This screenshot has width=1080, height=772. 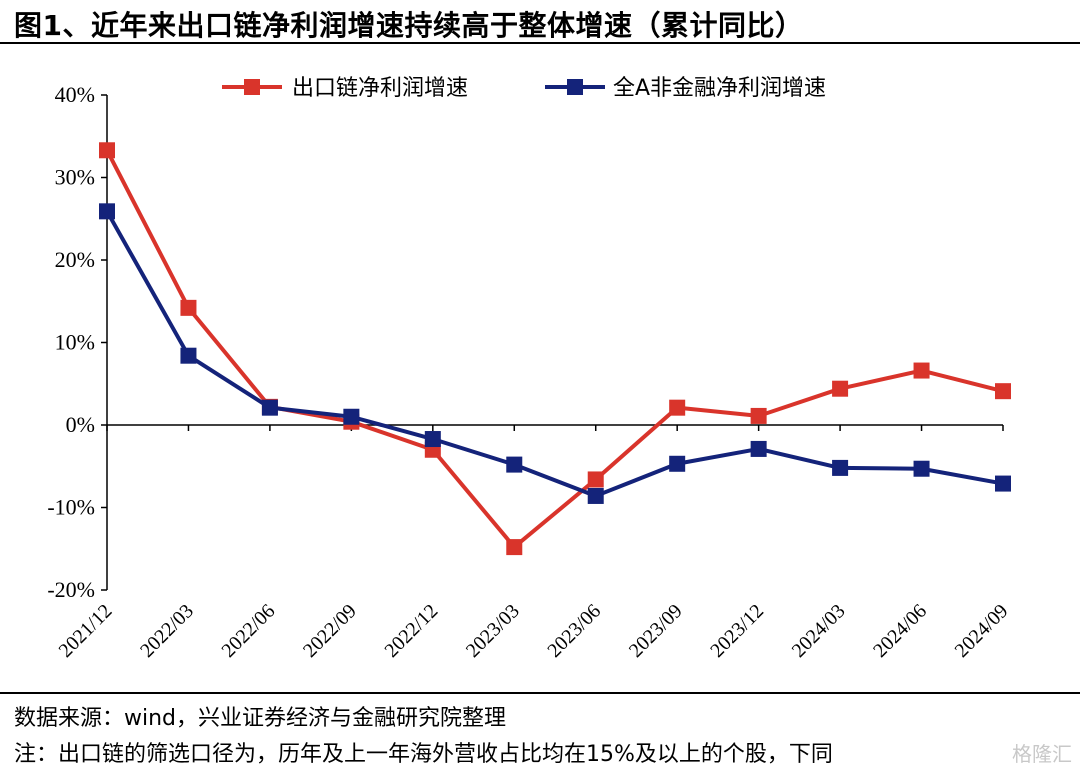 What do you see at coordinates (409, 25) in the screenshot?
I see `chart-title: 图1、近年来出口链净利润增速持续高于整体增速（累计同比）` at bounding box center [409, 25].